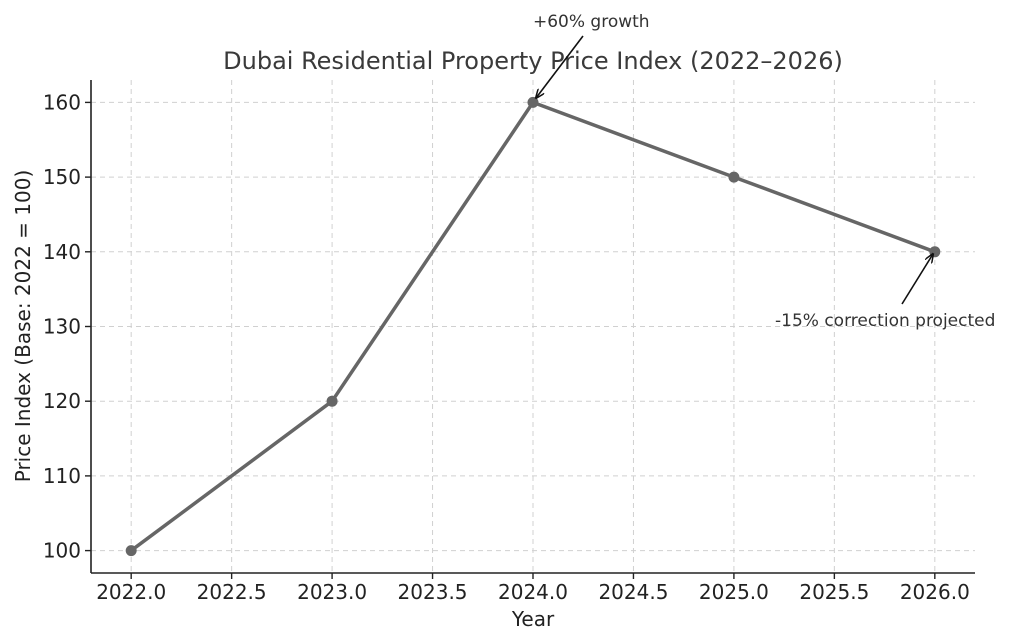  I want to click on annotation-correction: -15% correction projected, so click(885, 321).